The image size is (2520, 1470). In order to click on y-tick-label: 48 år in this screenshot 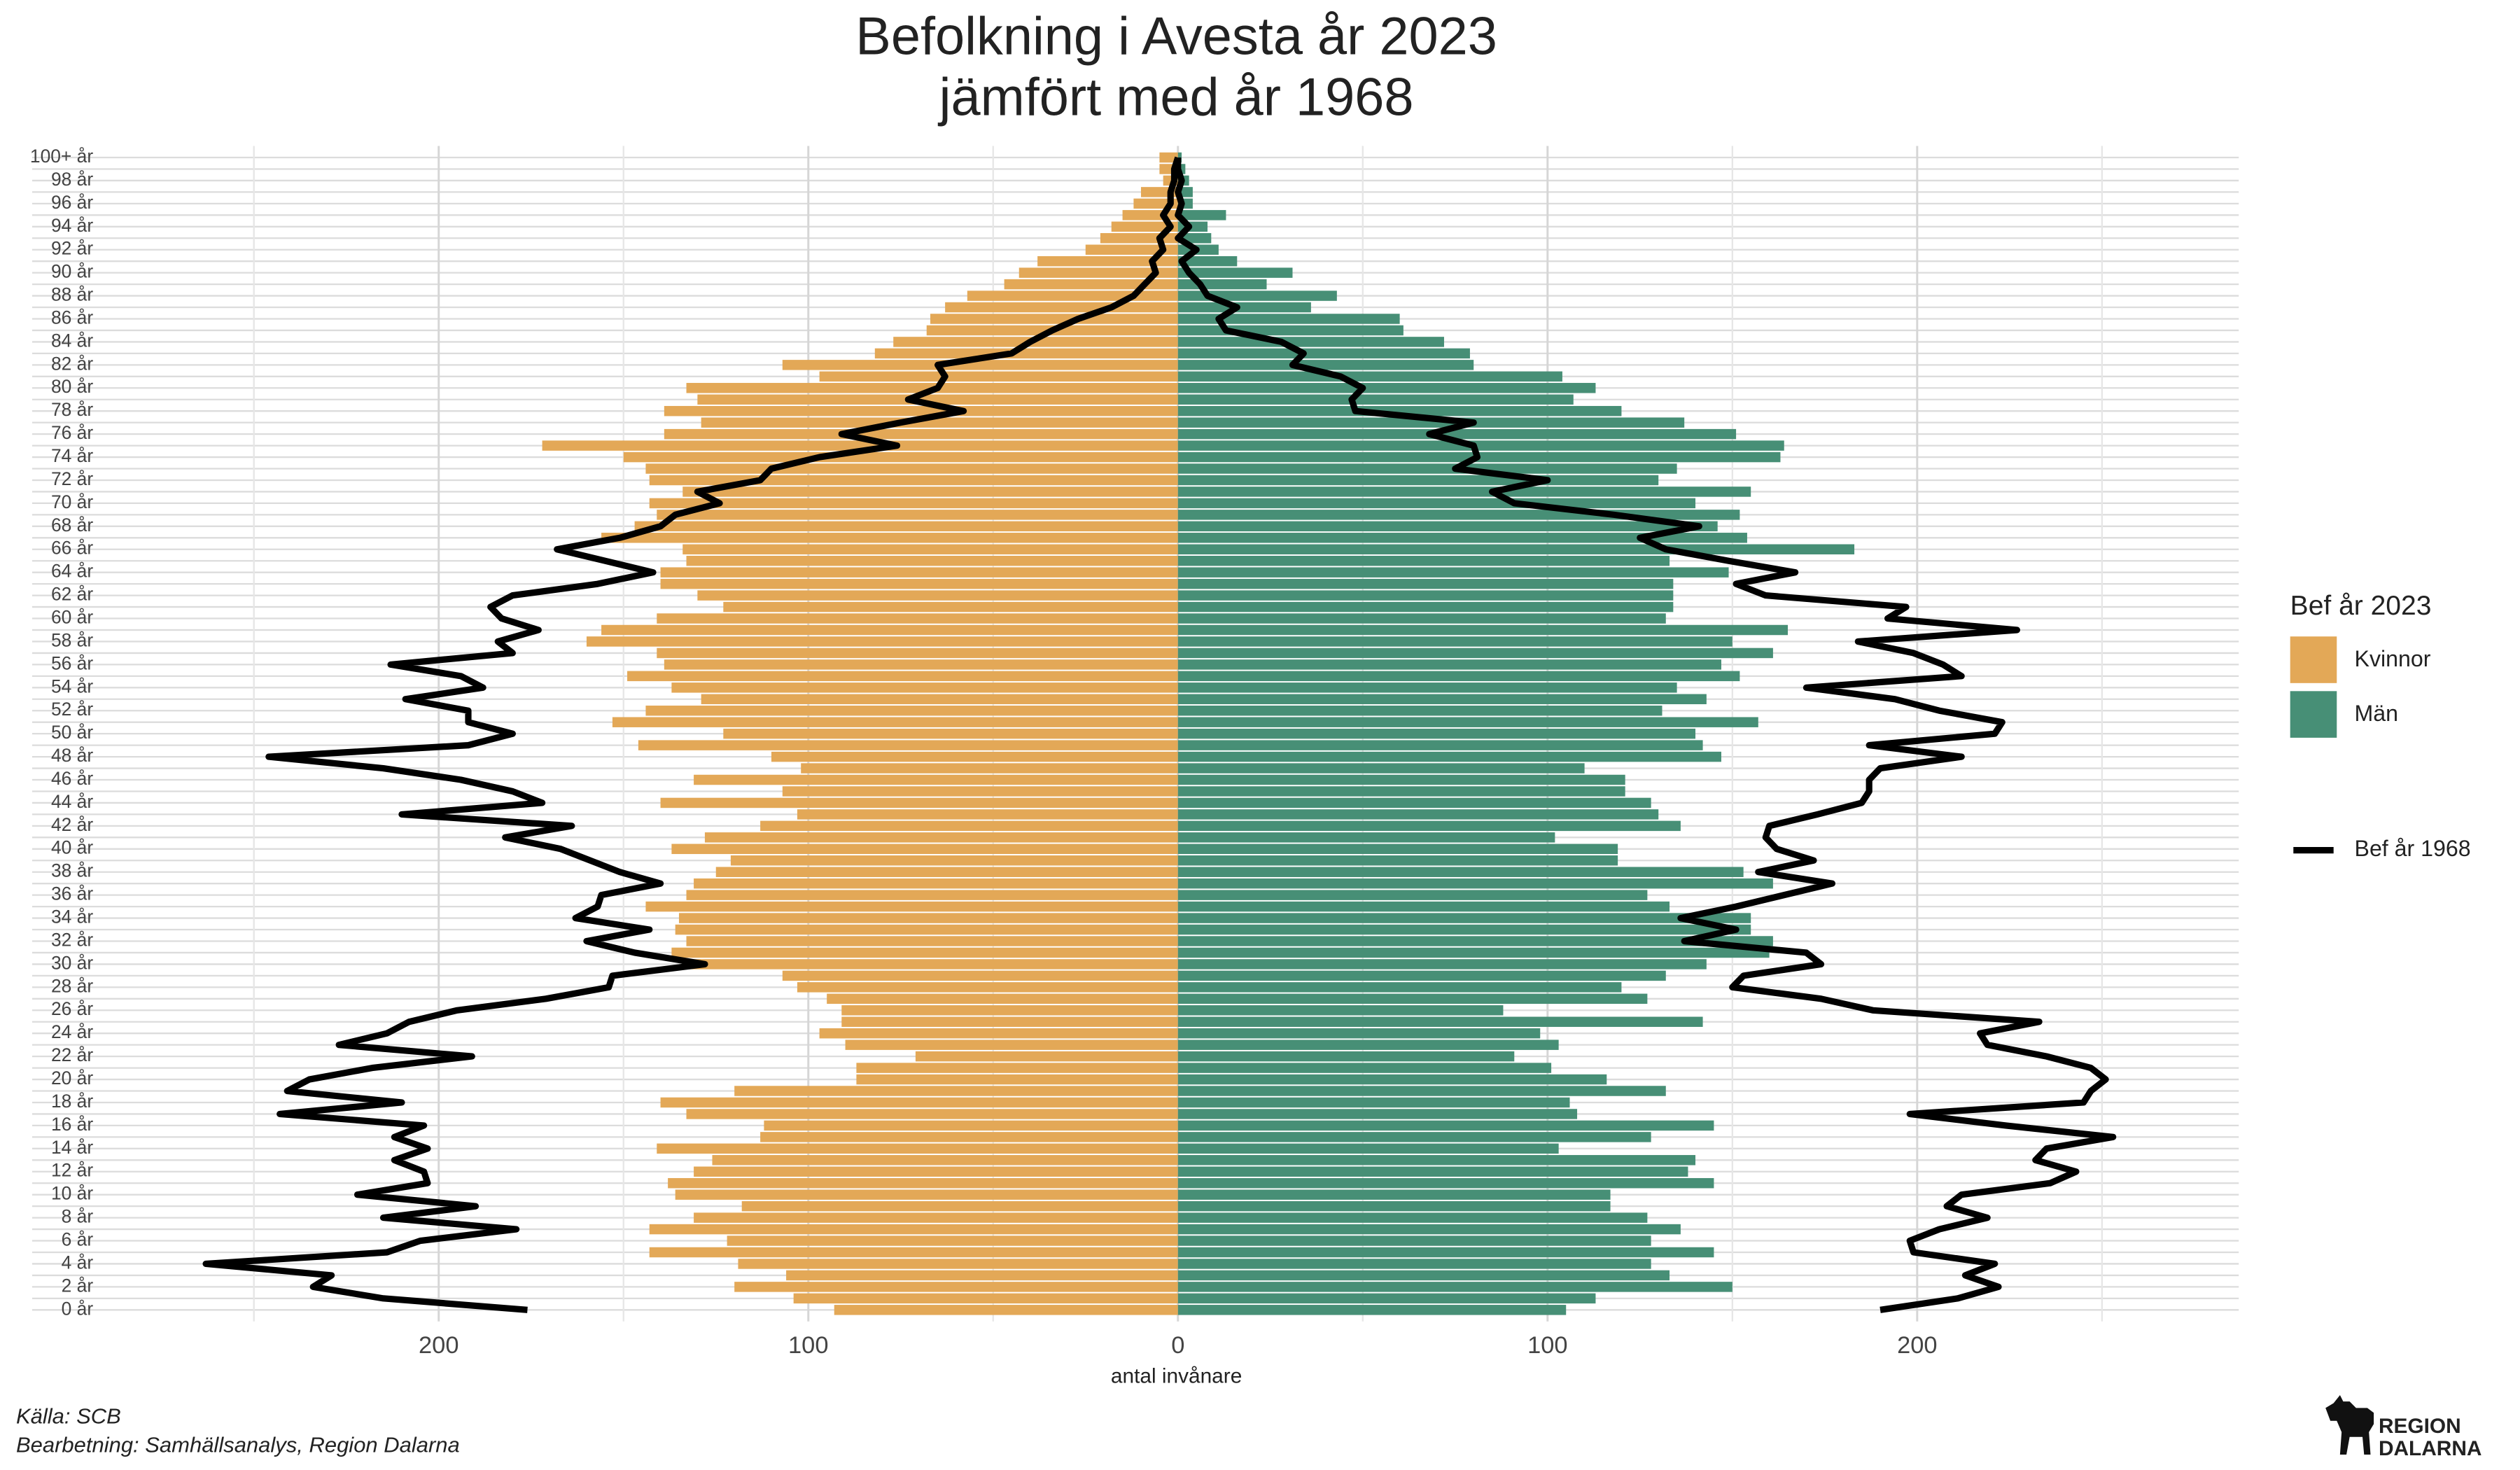, I will do `click(72, 755)`.